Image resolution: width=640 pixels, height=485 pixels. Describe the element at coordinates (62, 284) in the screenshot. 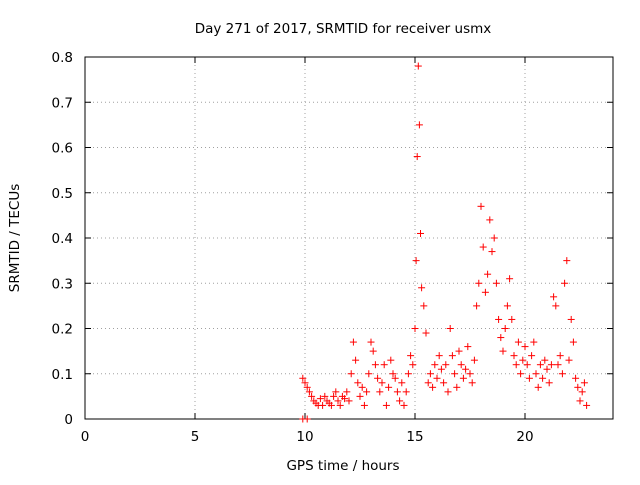

I see `y-tick-label: 0.3` at that location.